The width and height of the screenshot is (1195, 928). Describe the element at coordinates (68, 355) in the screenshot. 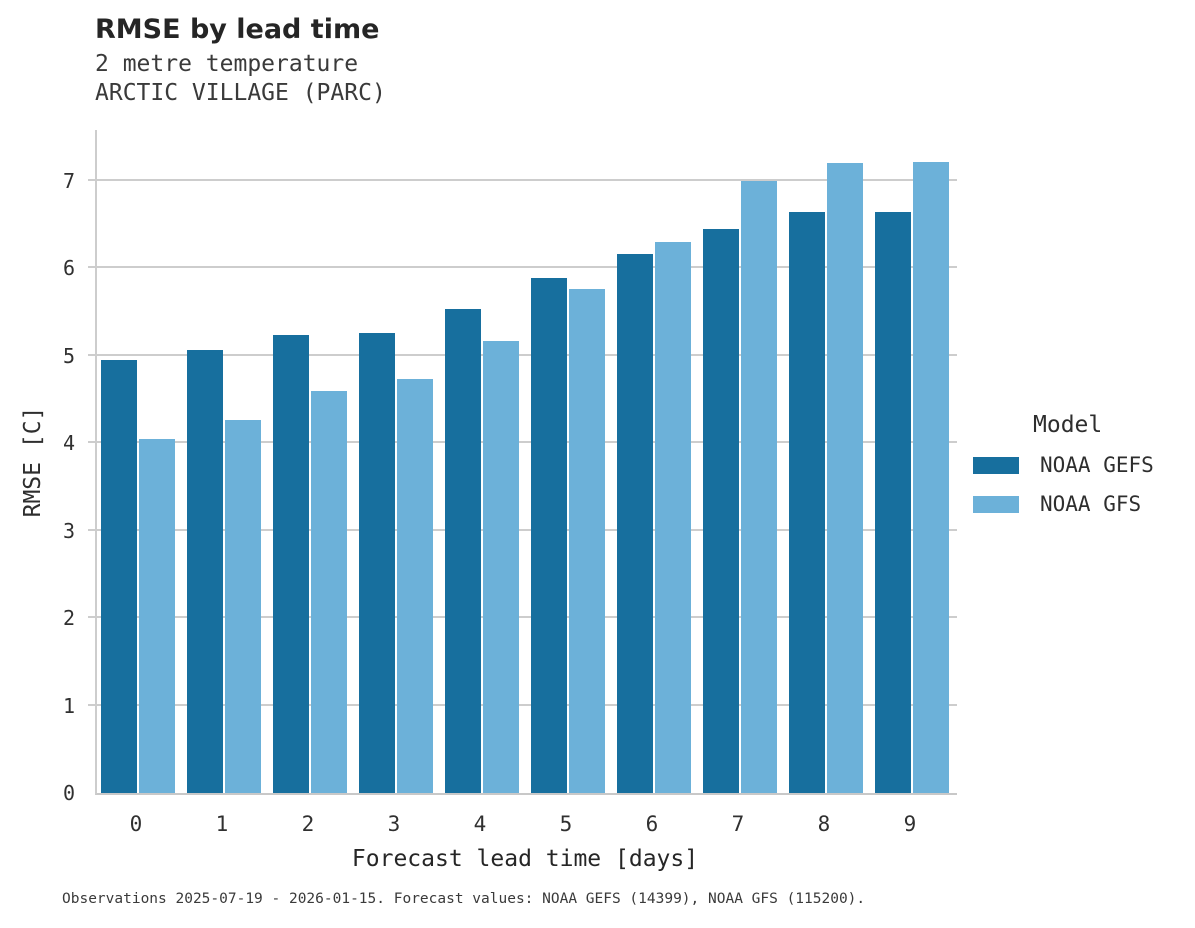

I see `y-tick-label-5: 5` at that location.